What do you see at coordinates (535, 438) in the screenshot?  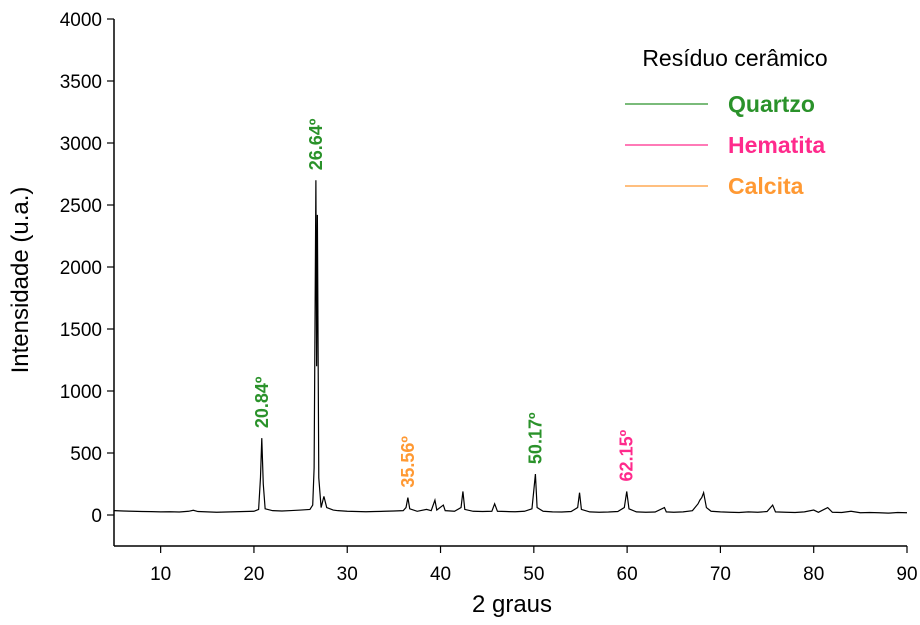 I see `peak-annotation: 50.17º` at bounding box center [535, 438].